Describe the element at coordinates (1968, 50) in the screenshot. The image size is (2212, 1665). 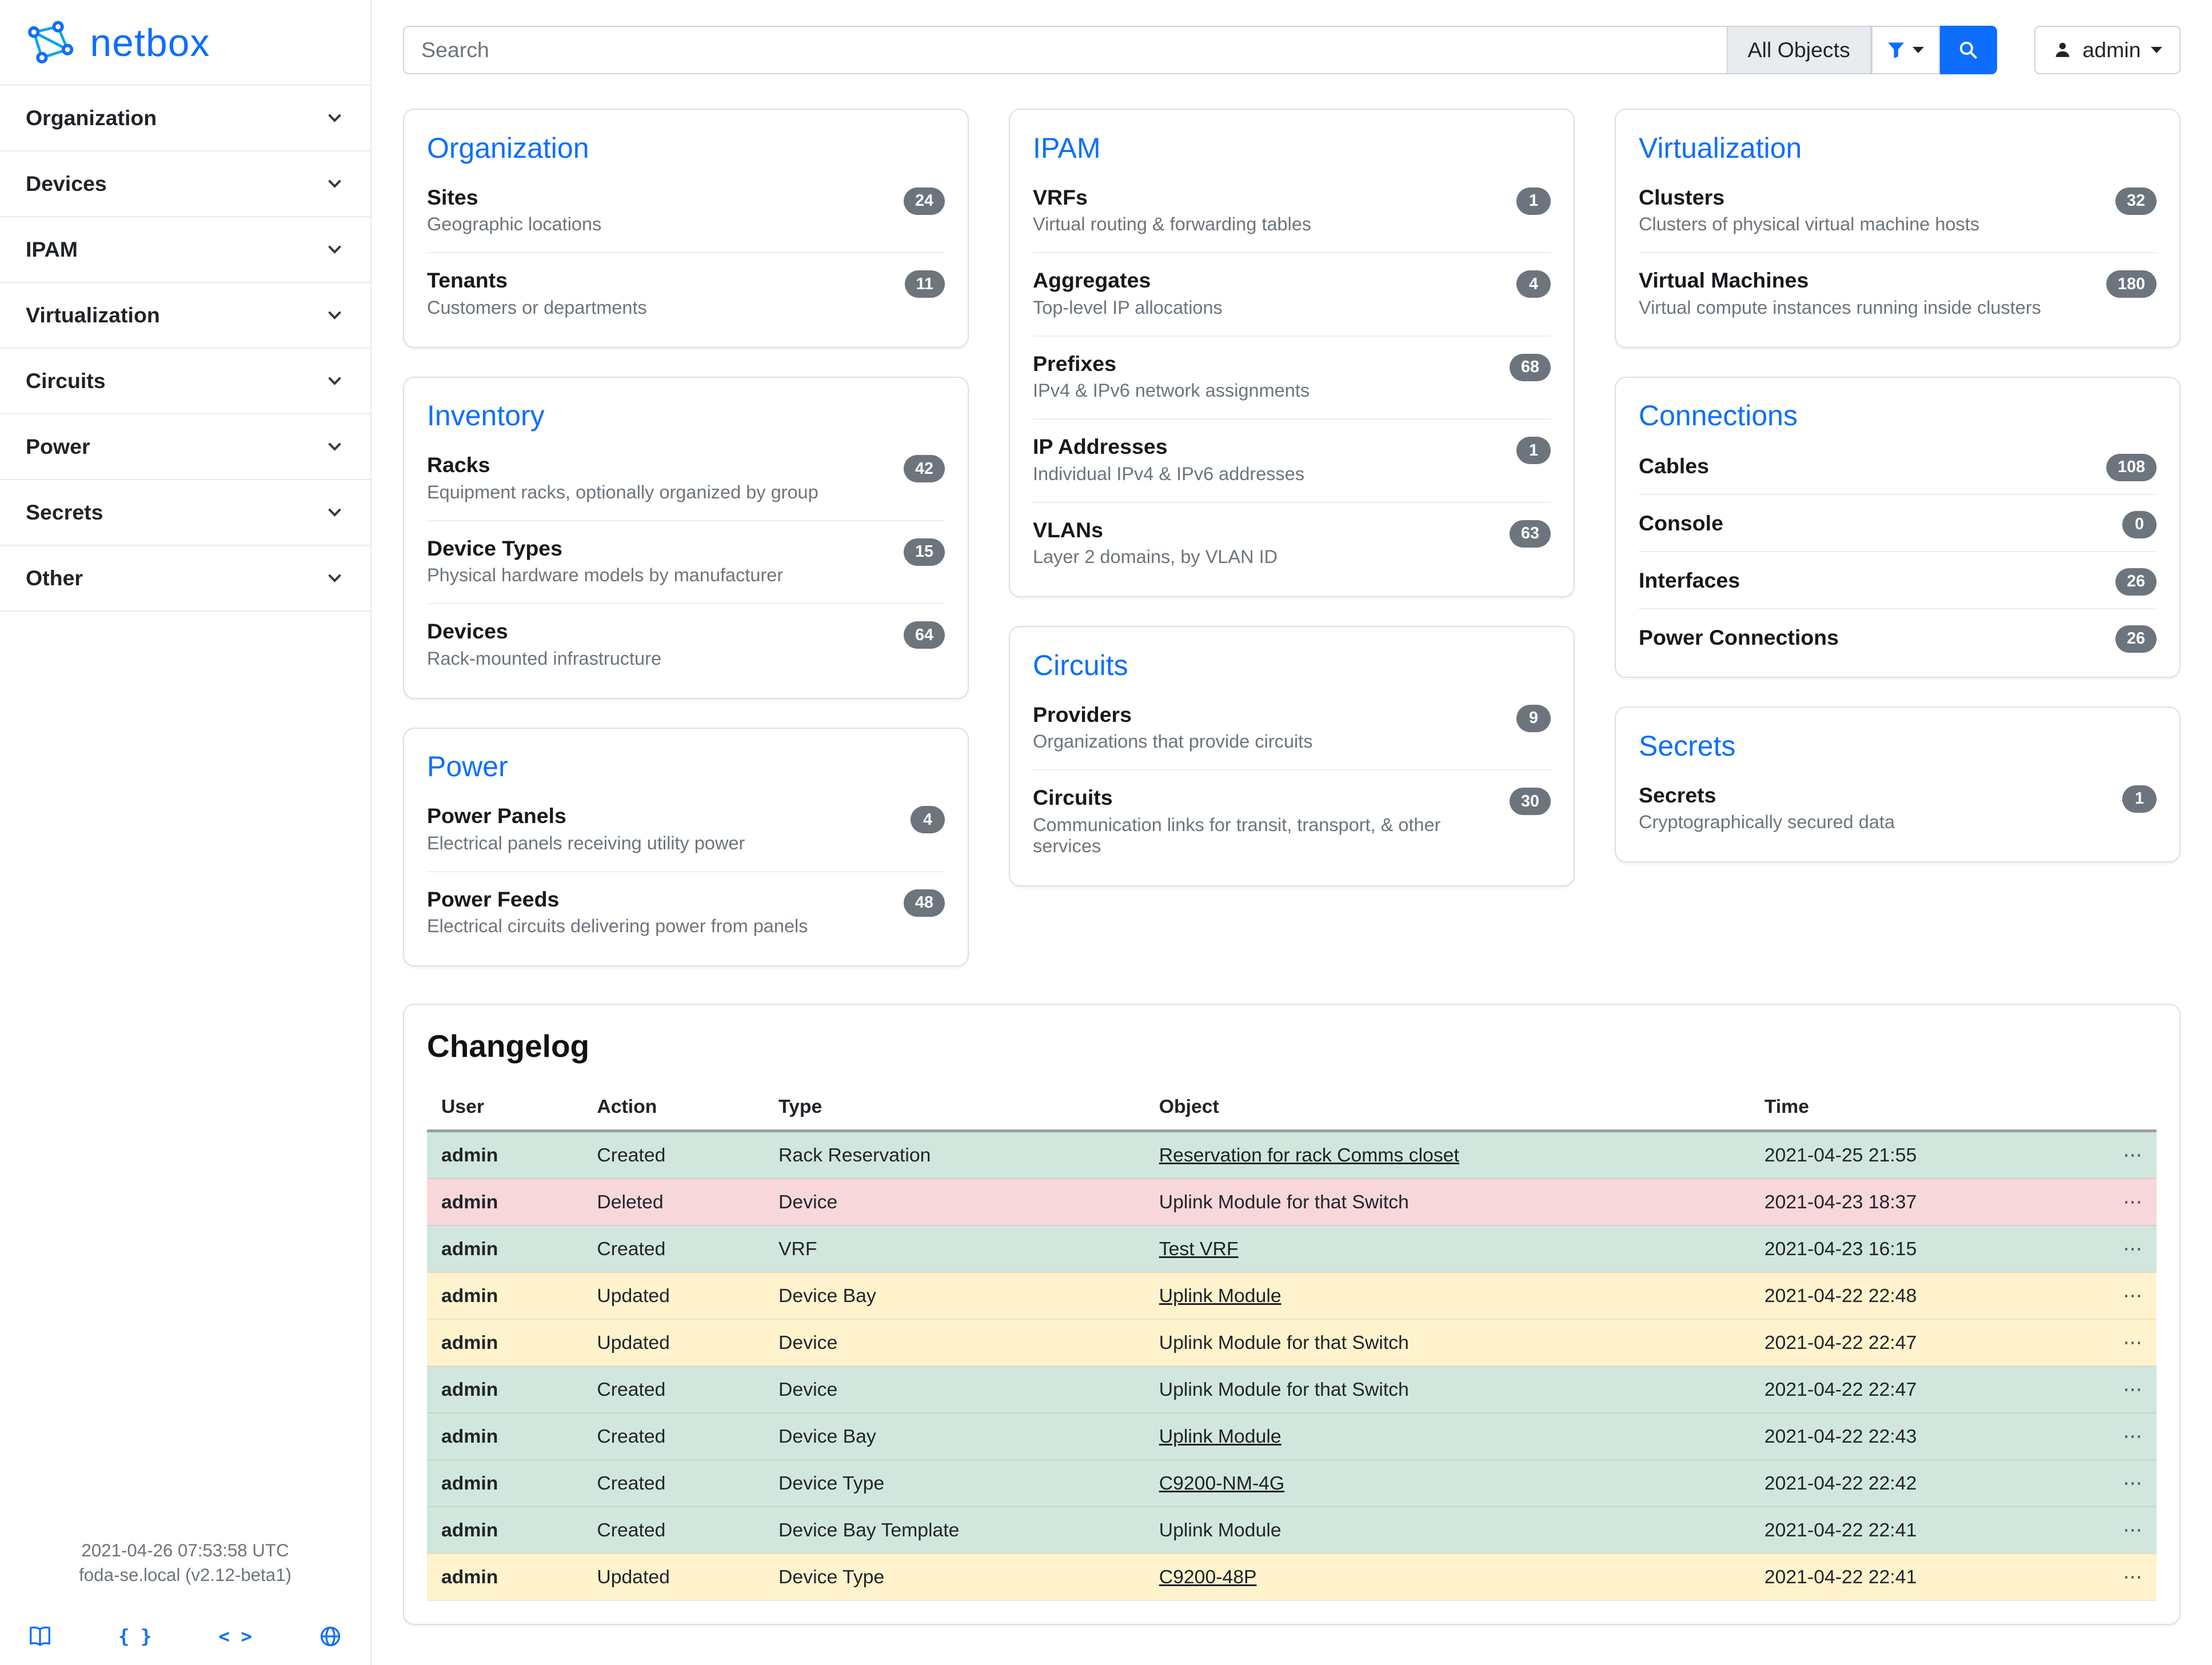
I see `search-submit-button` at that location.